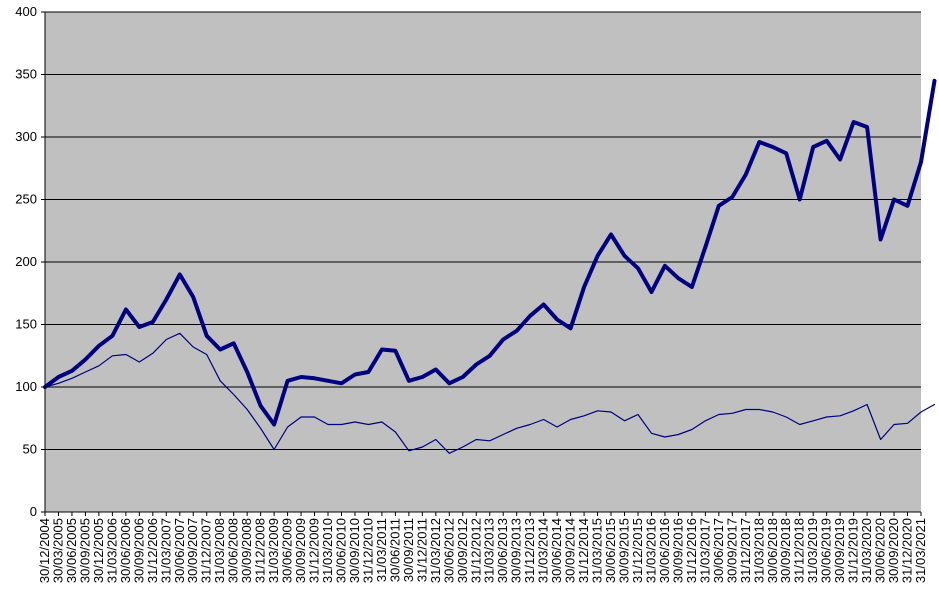 Image resolution: width=939 pixels, height=611 pixels. Describe the element at coordinates (246, 550) in the screenshot. I see `x-tick-label: 30/09/2008` at that location.